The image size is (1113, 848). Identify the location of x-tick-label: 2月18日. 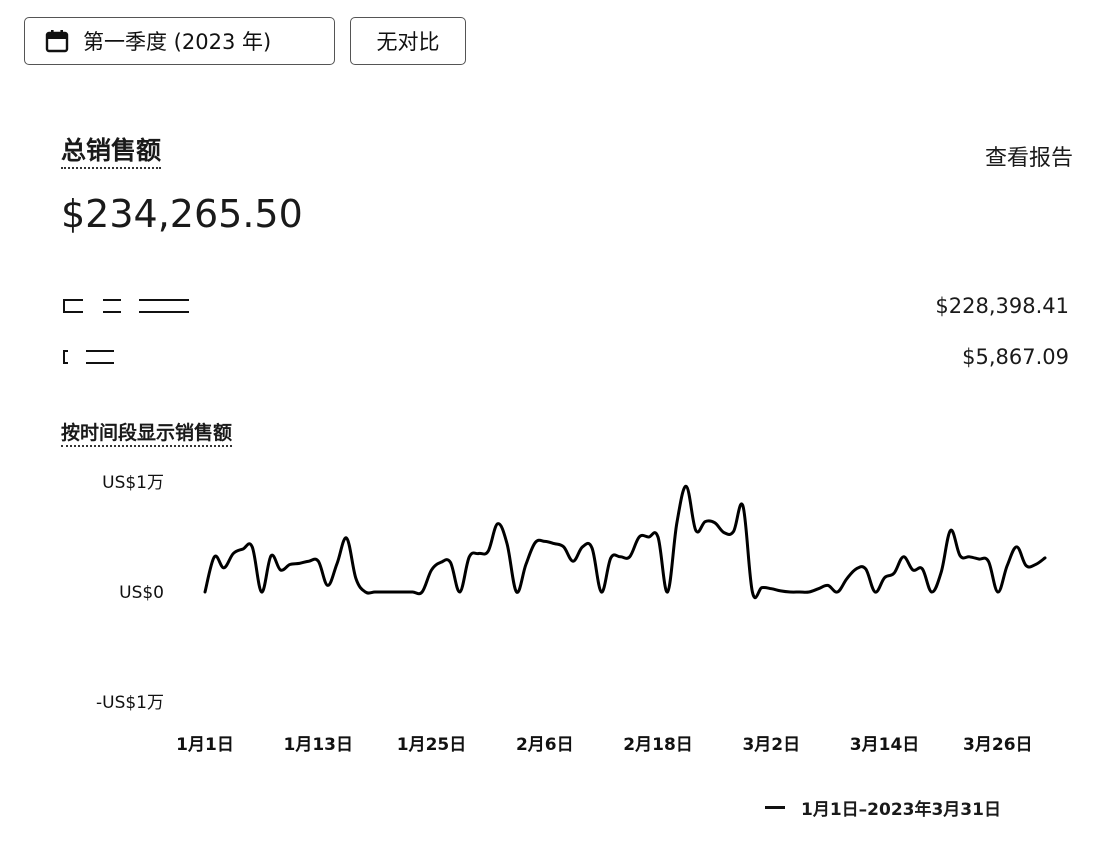
(658, 745).